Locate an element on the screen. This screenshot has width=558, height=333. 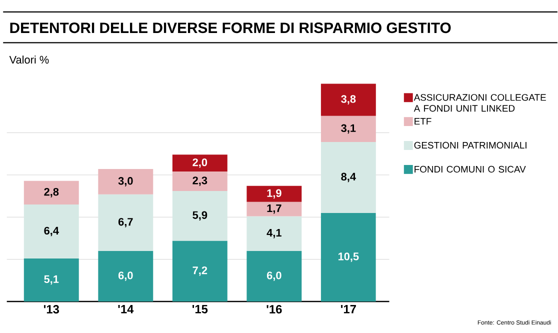
data-label: 3,0 is located at coordinates (125, 181).